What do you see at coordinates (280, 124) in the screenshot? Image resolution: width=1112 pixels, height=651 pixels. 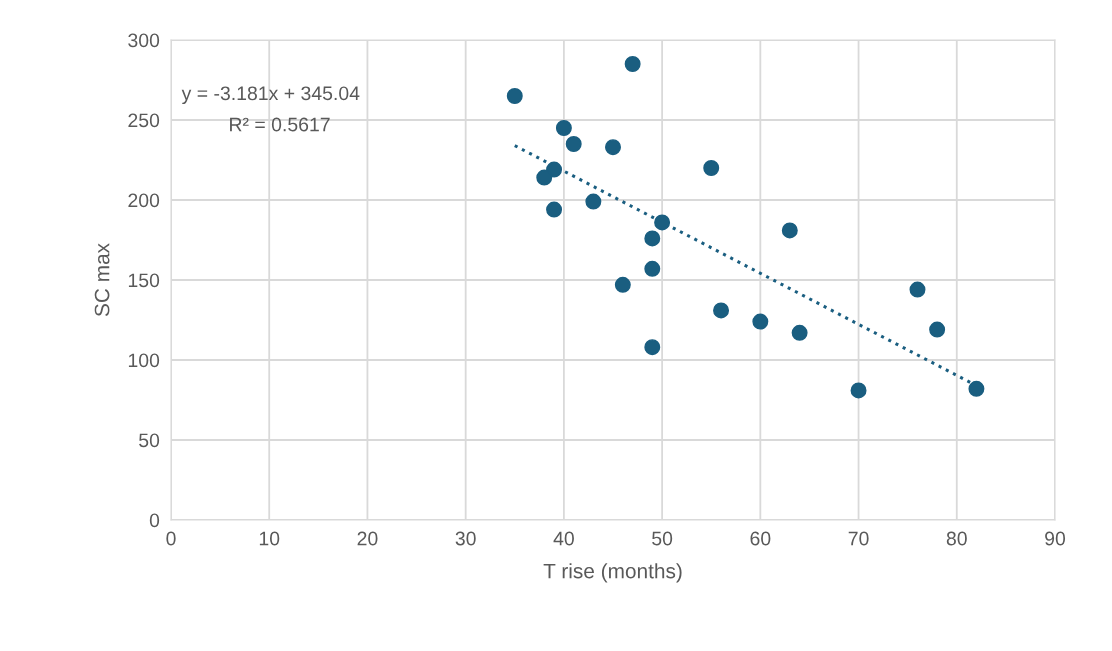 I see `annotation: R² = 0.5617` at bounding box center [280, 124].